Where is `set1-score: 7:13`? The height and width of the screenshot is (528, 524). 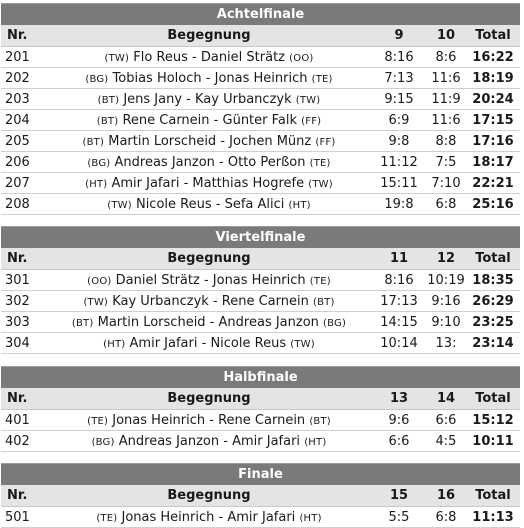 set1-score: 7:13 is located at coordinates (399, 78).